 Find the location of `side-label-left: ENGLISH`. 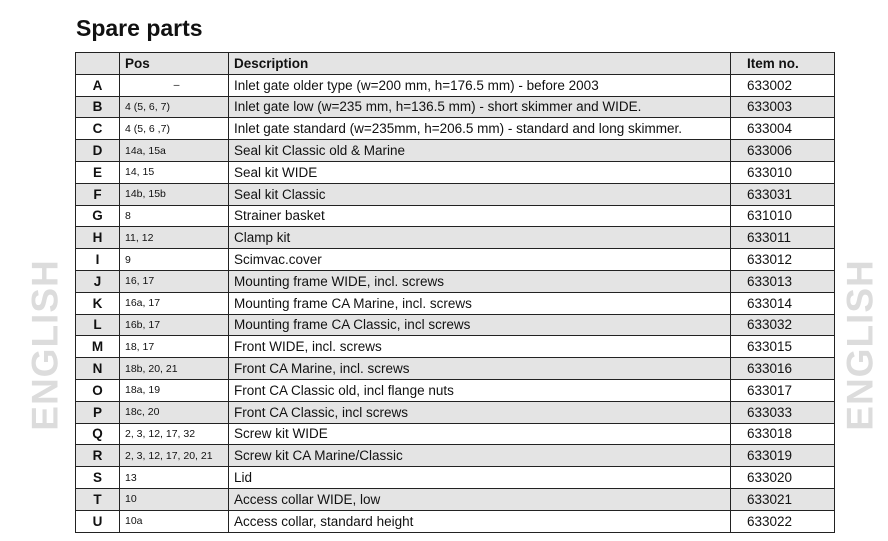

side-label-left: ENGLISH is located at coordinates (45, 345).